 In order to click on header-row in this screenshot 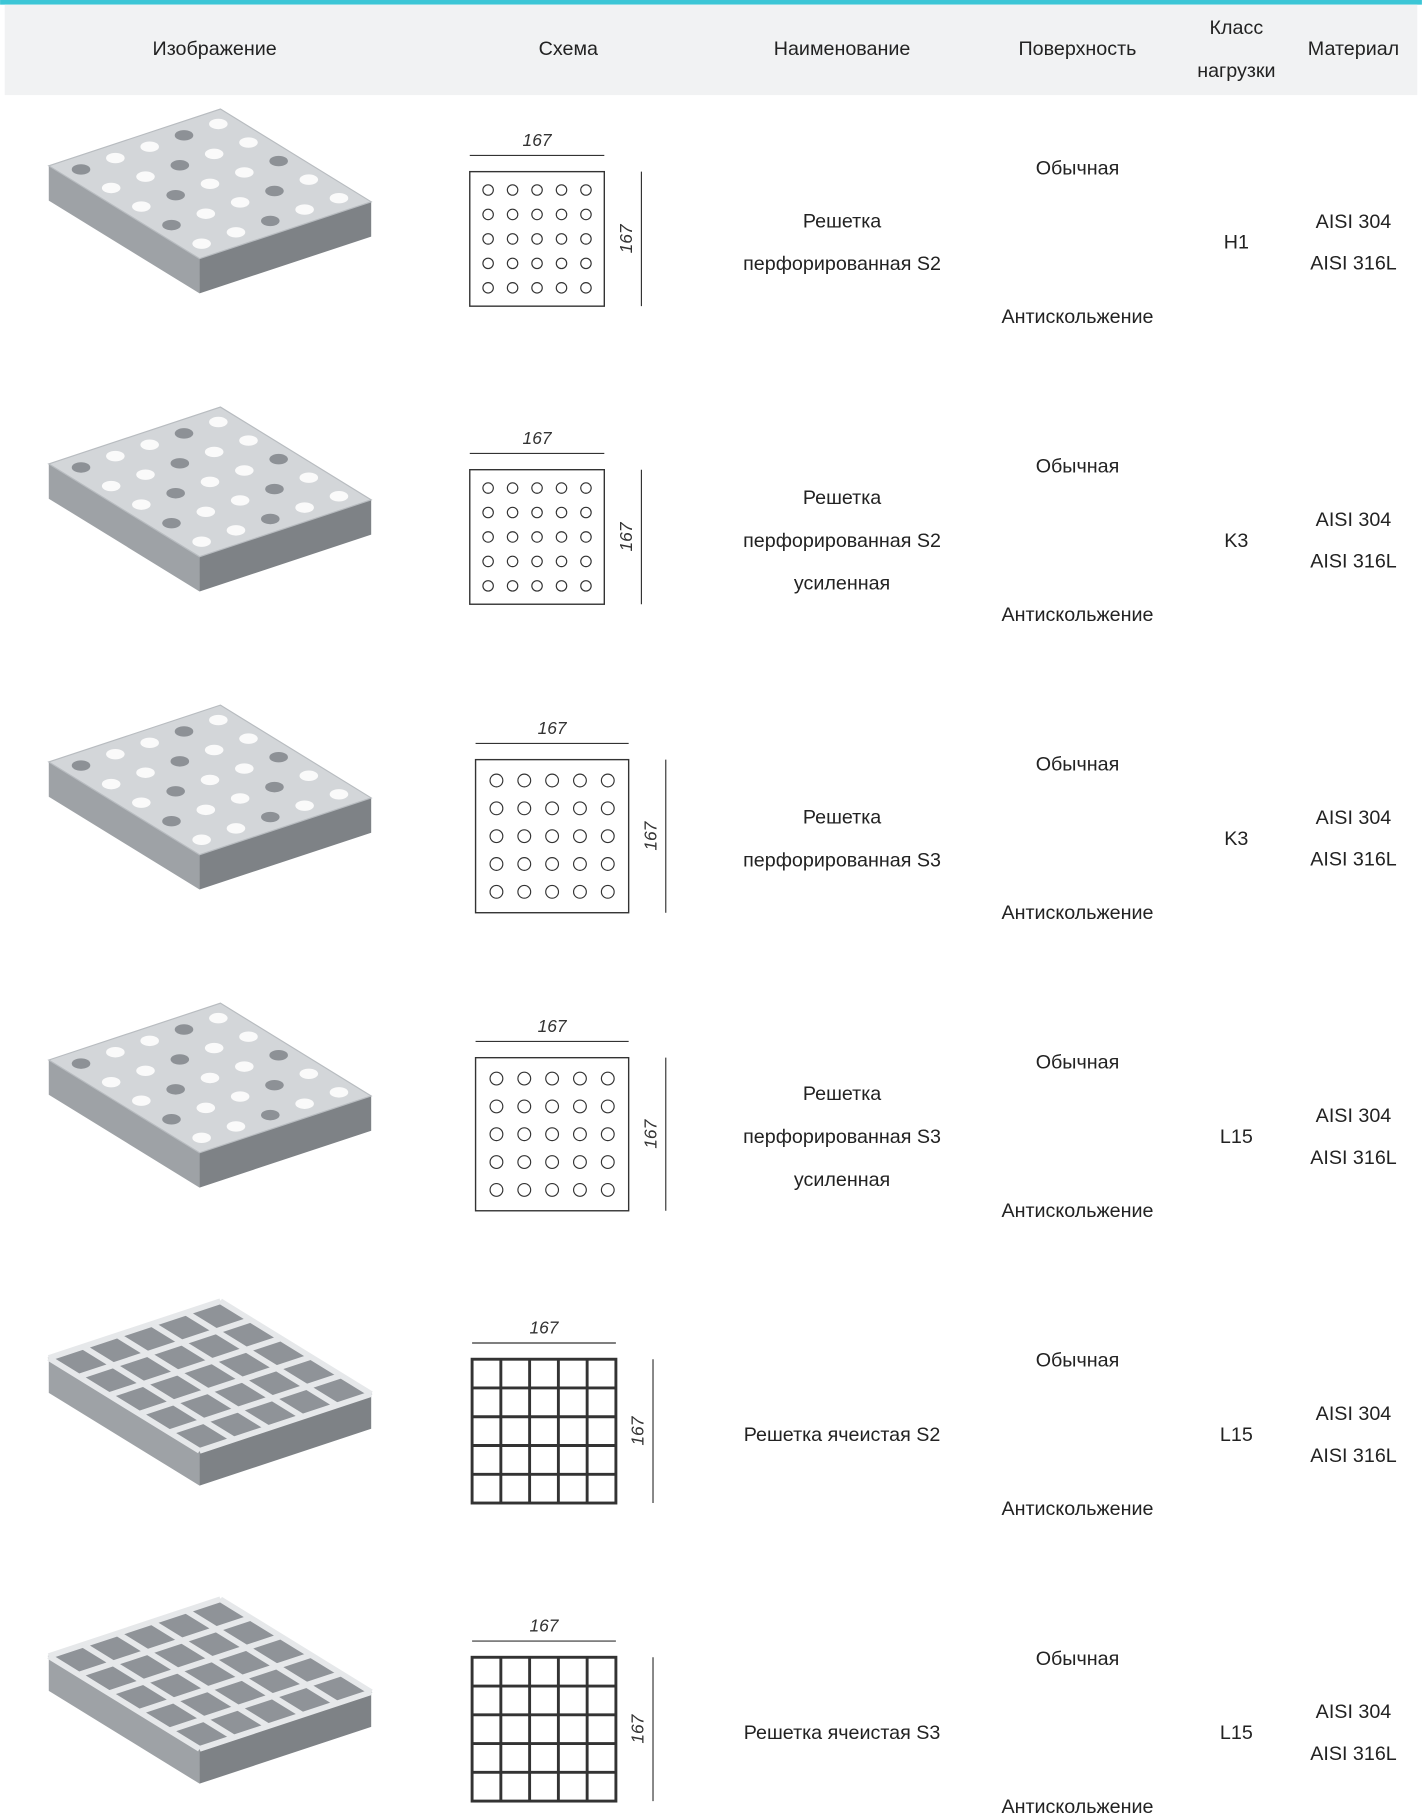, I will do `click(711, 50)`.